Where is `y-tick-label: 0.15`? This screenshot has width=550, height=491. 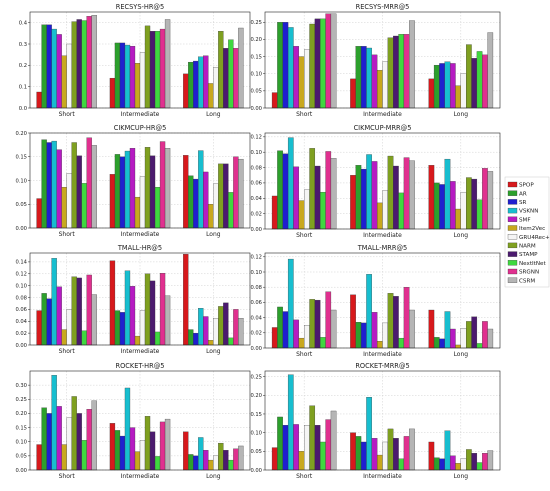
y-tick-label: 0.15 is located at coordinates (256, 57).